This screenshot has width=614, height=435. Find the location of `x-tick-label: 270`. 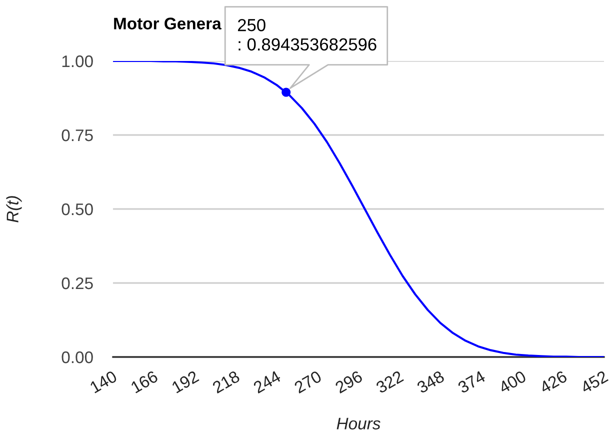

x-tick-label: 270 is located at coordinates (308, 382).